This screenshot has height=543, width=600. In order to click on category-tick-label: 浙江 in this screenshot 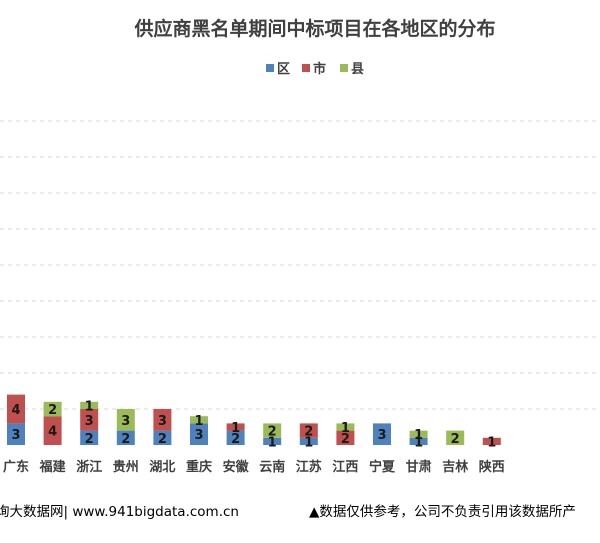, I will do `click(89, 467)`.